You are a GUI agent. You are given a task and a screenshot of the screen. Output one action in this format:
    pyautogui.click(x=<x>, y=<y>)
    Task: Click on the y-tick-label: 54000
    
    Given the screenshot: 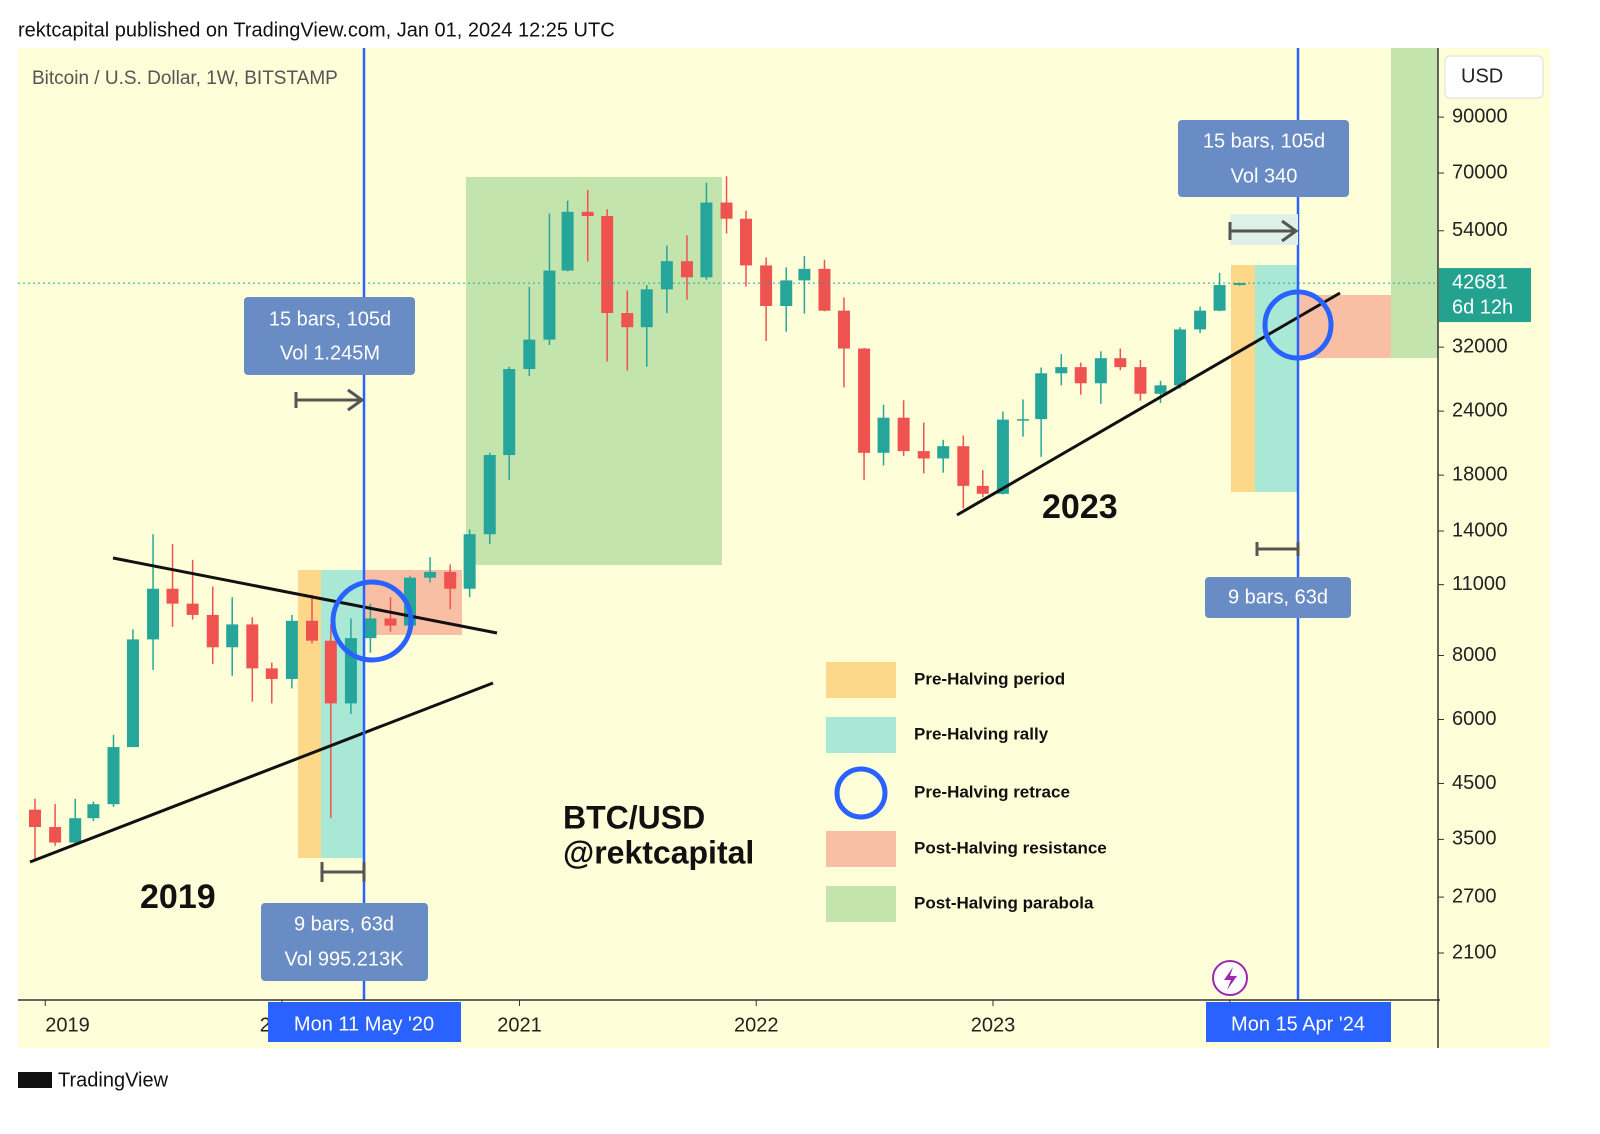 What is the action you would take?
    pyautogui.click(x=1480, y=230)
    